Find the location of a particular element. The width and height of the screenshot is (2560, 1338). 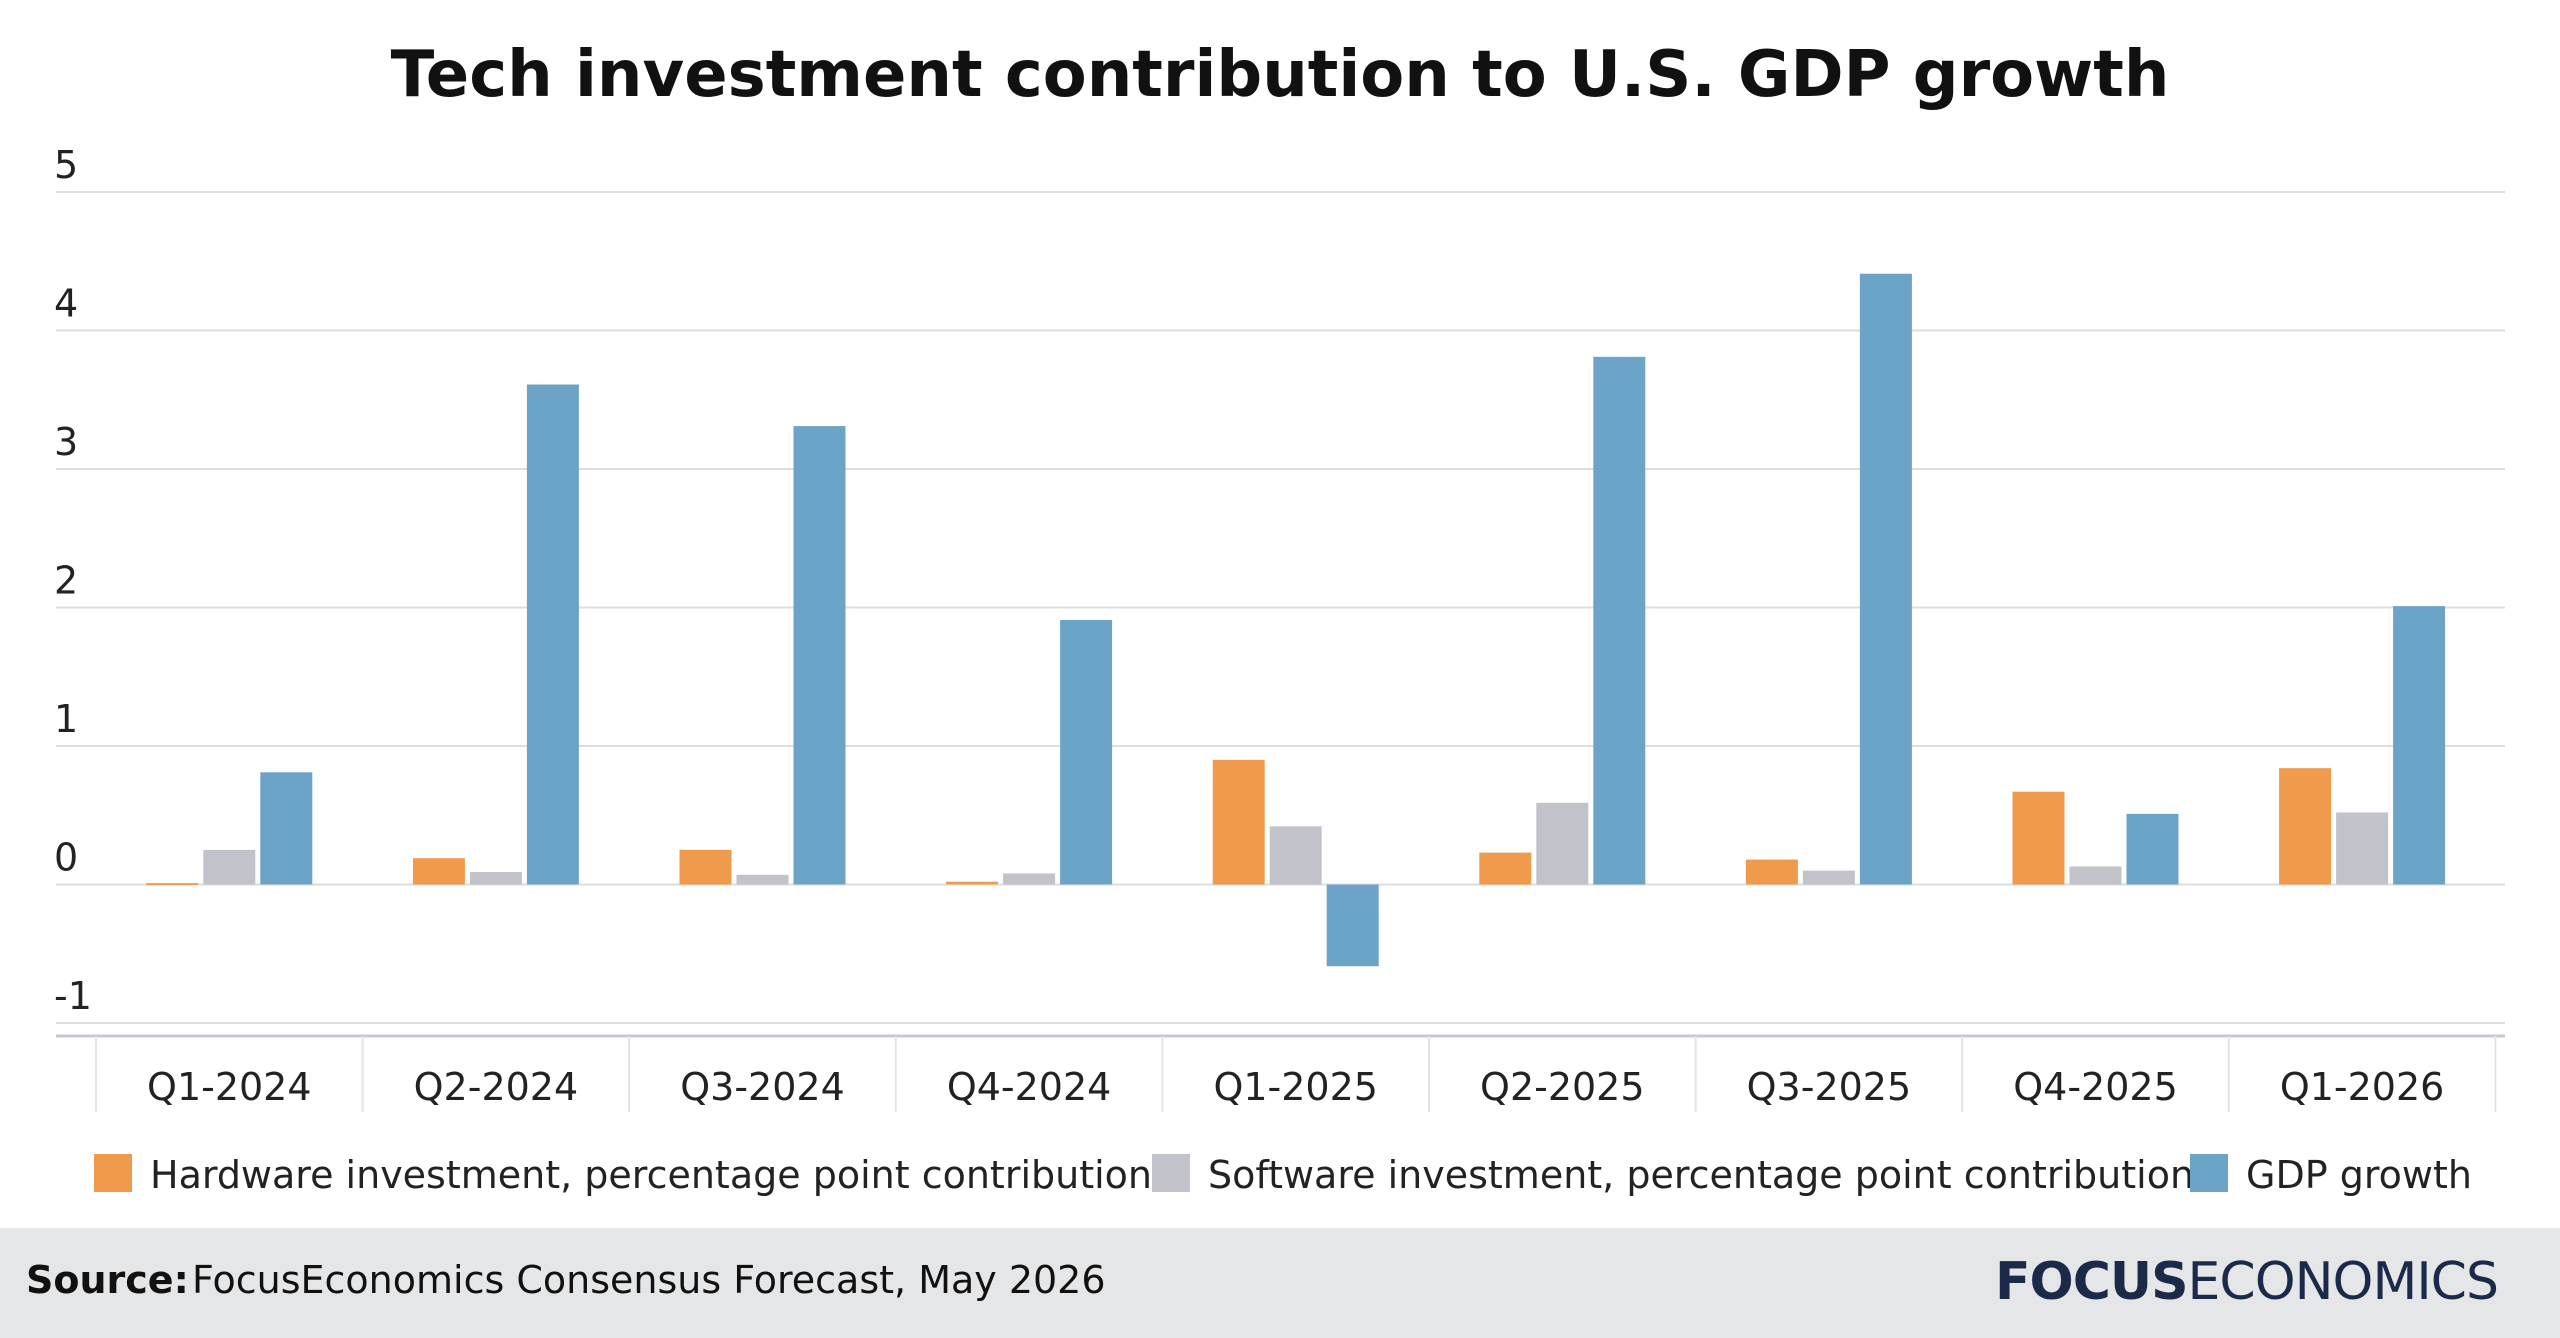

y-tick-label: 1 is located at coordinates (66, 719).